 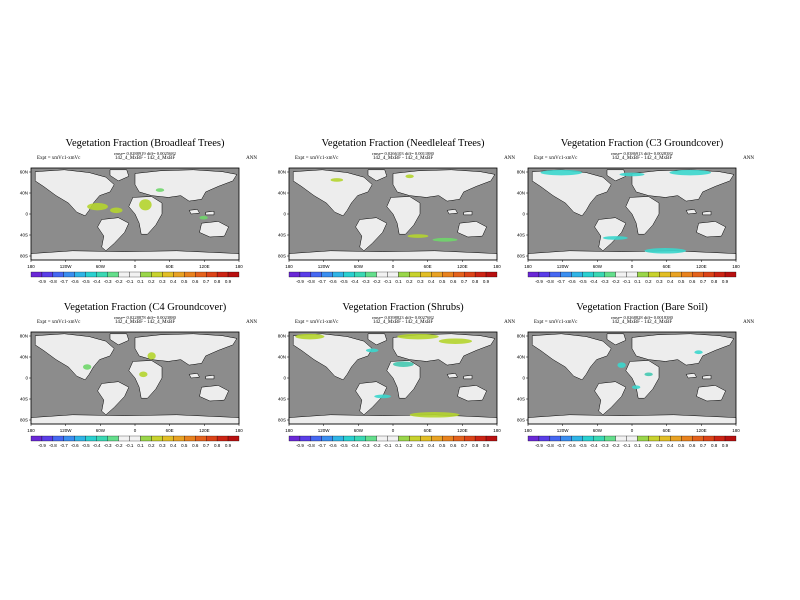 What do you see at coordinates (333, 281) in the screenshot?
I see `colorbar-label: -0.6` at bounding box center [333, 281].